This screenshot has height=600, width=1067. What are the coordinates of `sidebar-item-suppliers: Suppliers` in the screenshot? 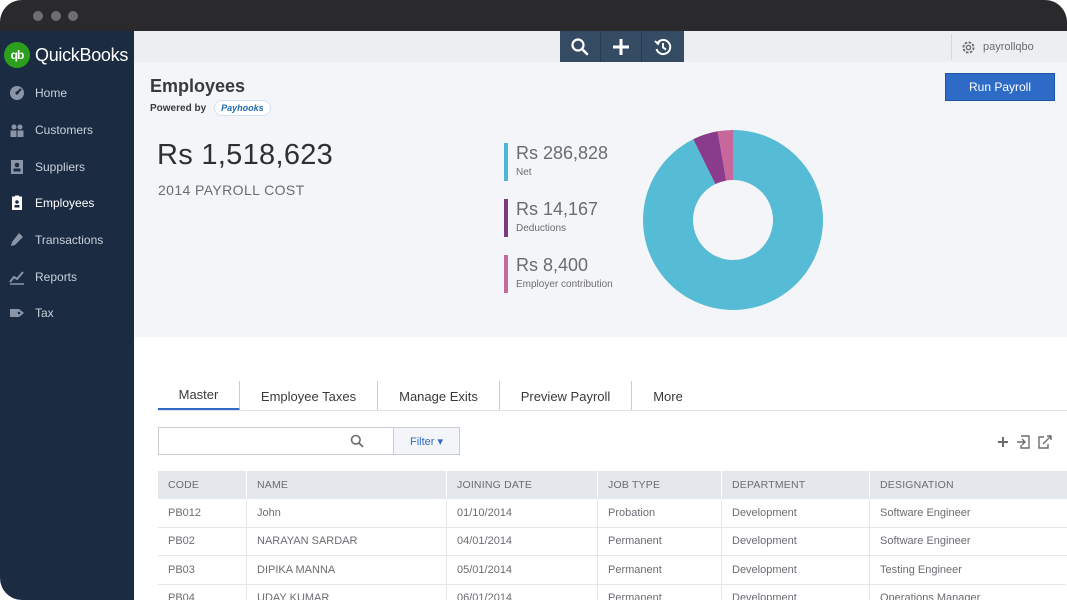 It's located at (67, 167).